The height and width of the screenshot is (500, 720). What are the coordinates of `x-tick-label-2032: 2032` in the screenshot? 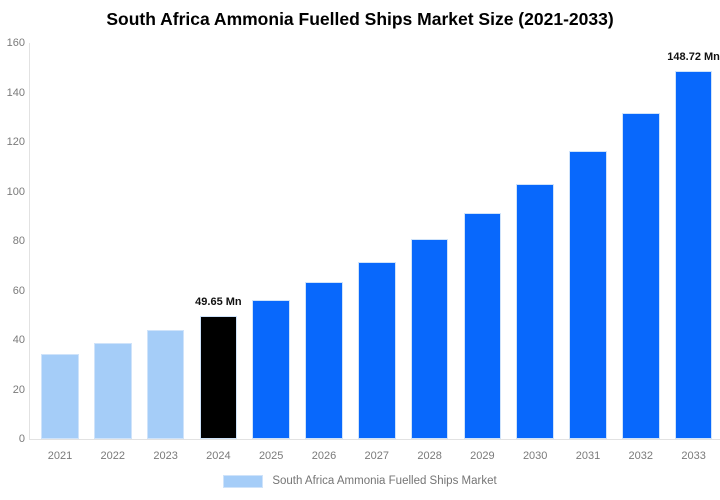 It's located at (641, 456).